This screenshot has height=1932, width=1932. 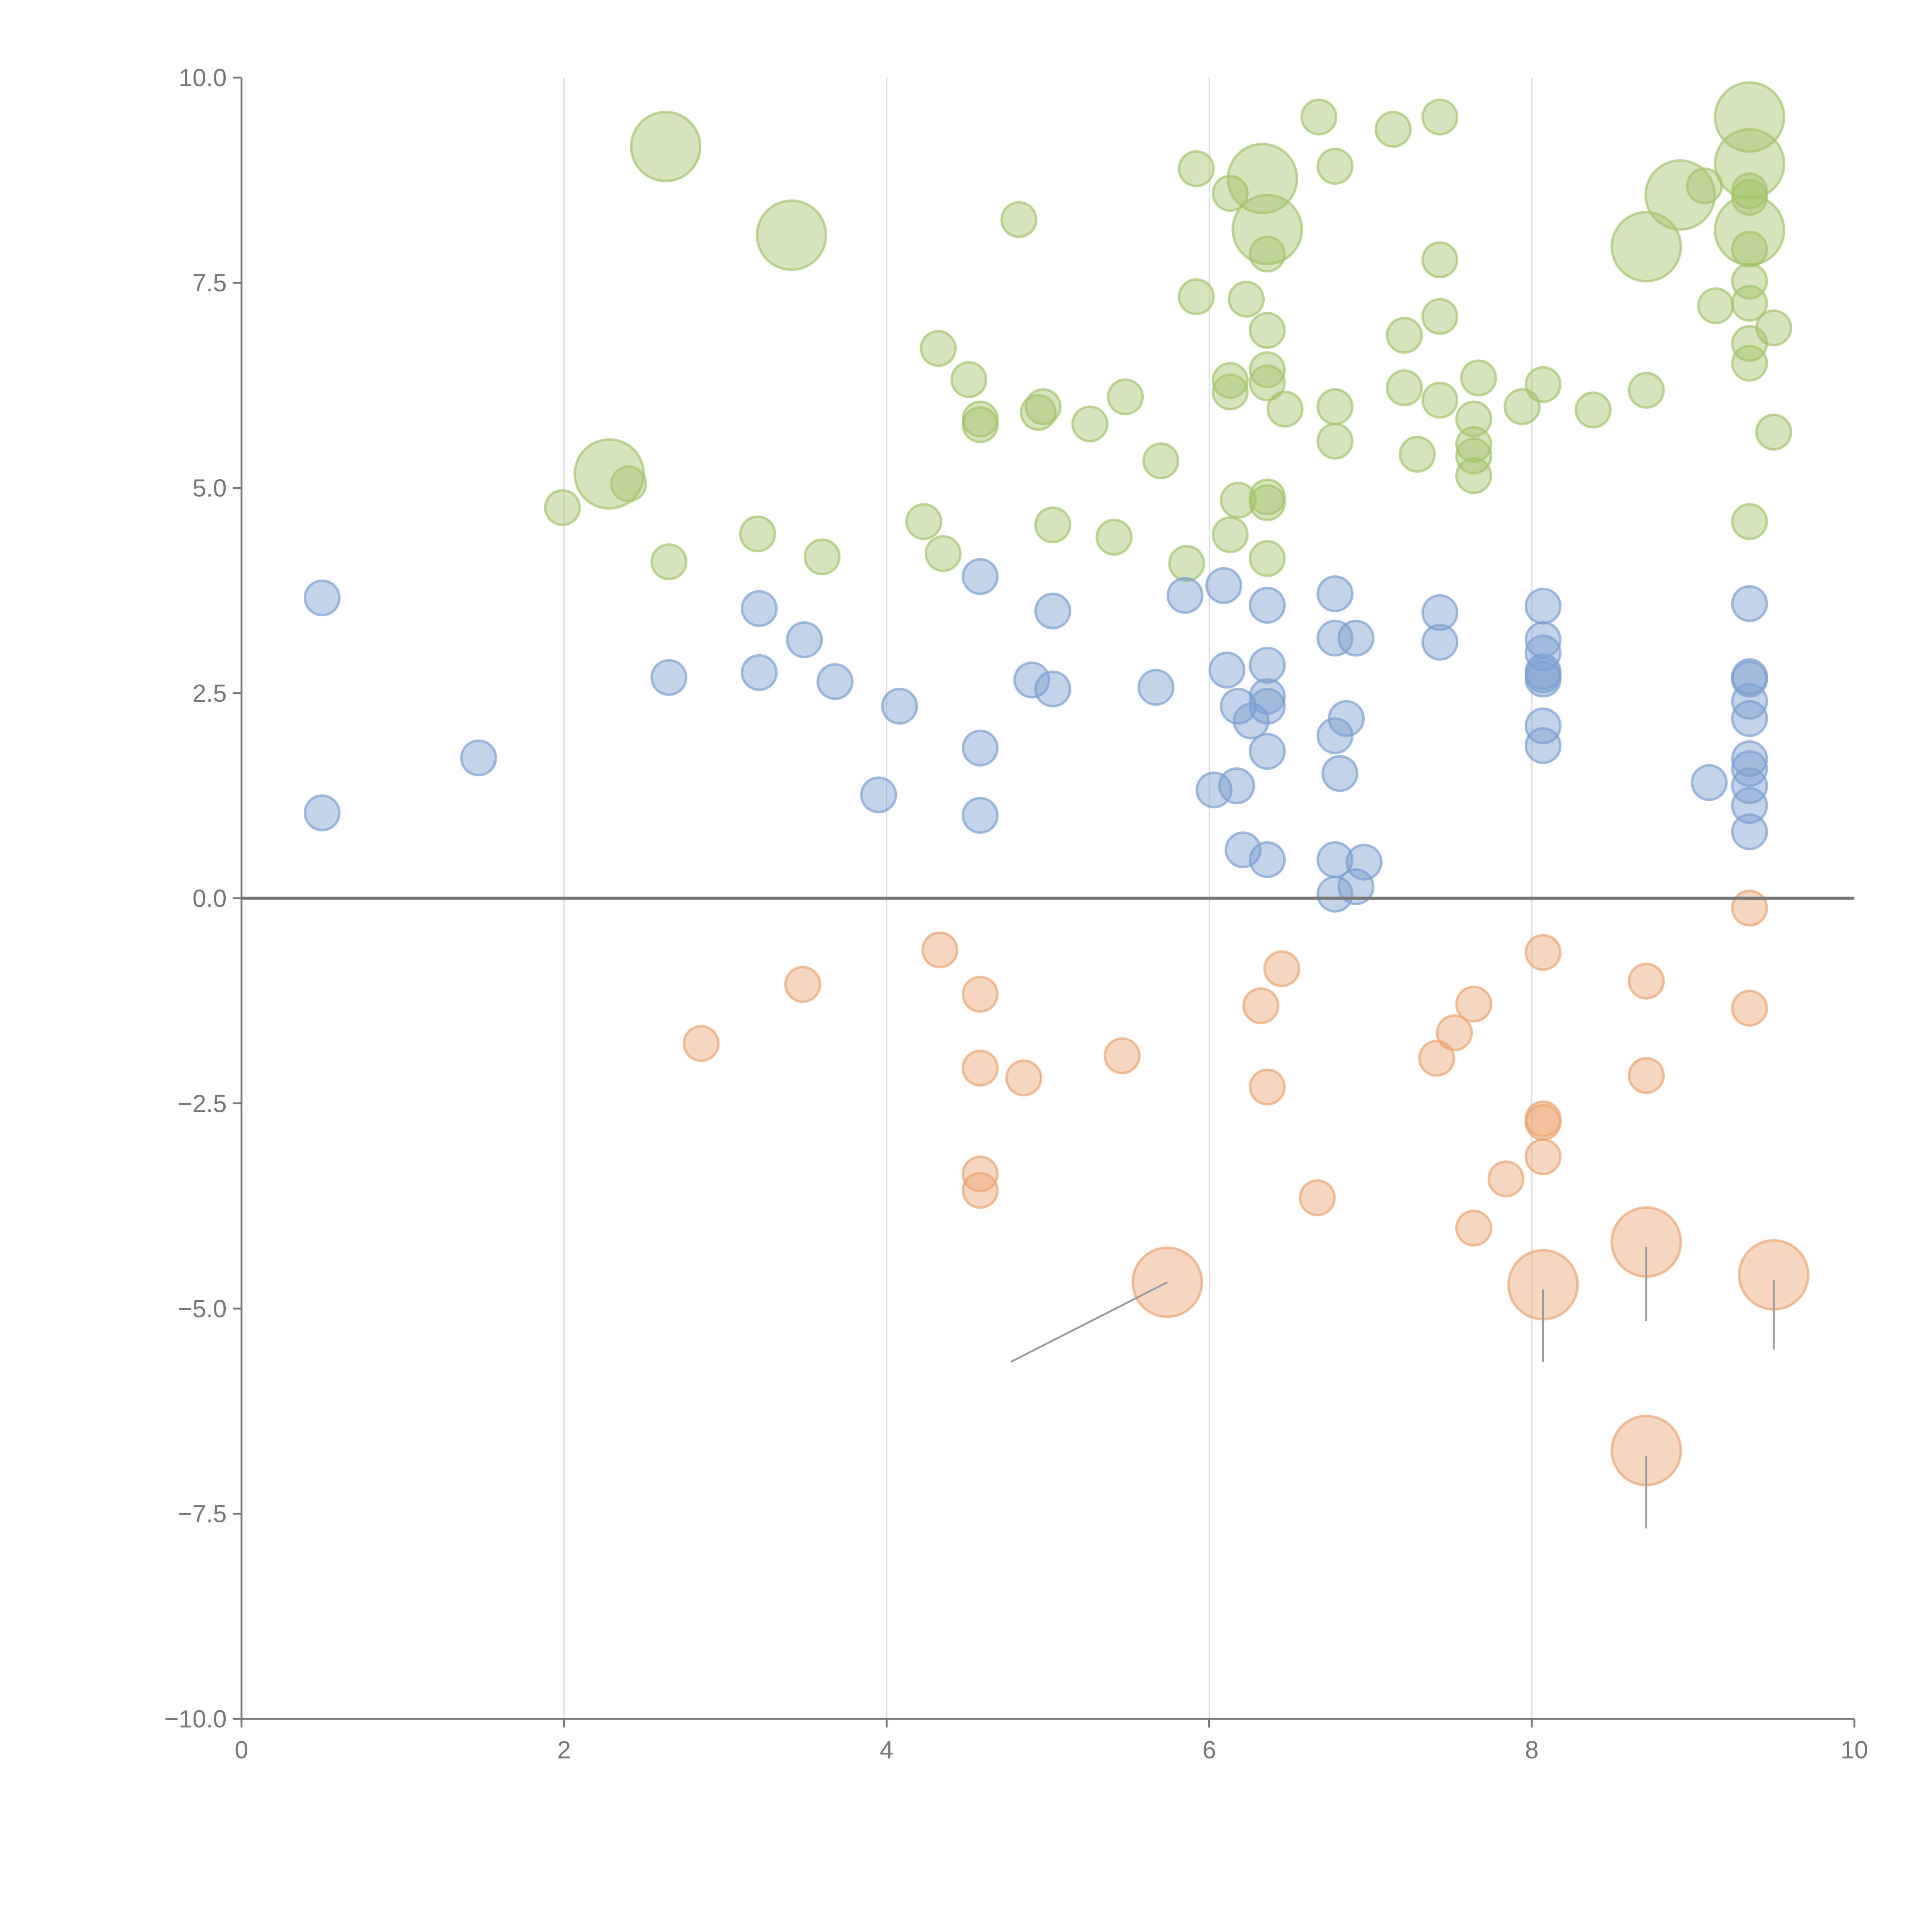 What do you see at coordinates (202, 1309) in the screenshot?
I see `y-tick-label: −5.0` at bounding box center [202, 1309].